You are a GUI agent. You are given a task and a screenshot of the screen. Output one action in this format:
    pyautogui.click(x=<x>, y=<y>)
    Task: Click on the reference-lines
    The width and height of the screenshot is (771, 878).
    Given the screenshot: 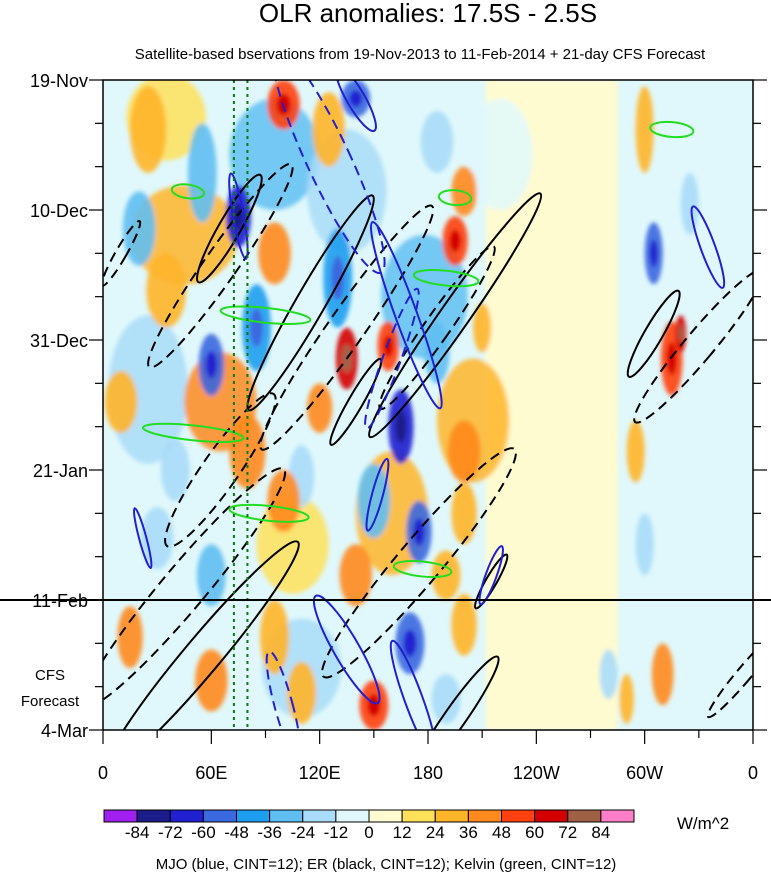 What is the action you would take?
    pyautogui.click(x=240, y=405)
    